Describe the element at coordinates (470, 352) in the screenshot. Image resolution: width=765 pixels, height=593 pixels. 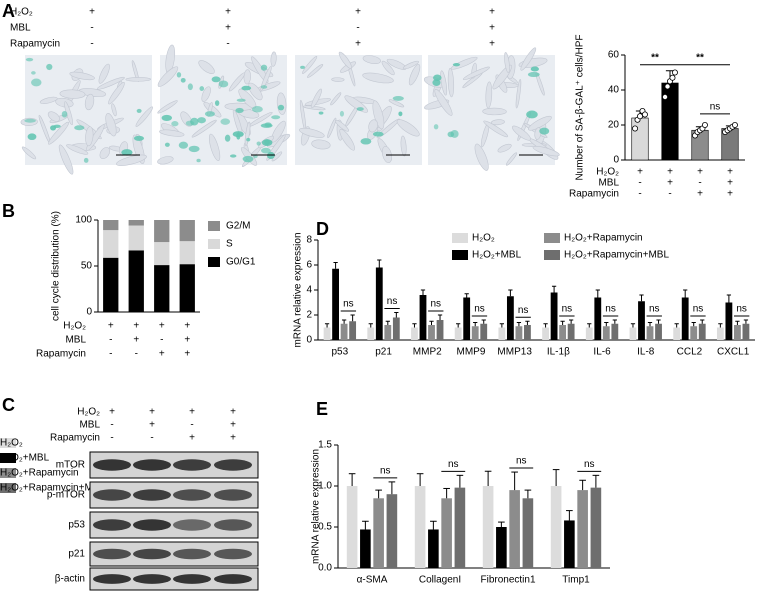
I see `x-tick-label: MMP9` at that location.